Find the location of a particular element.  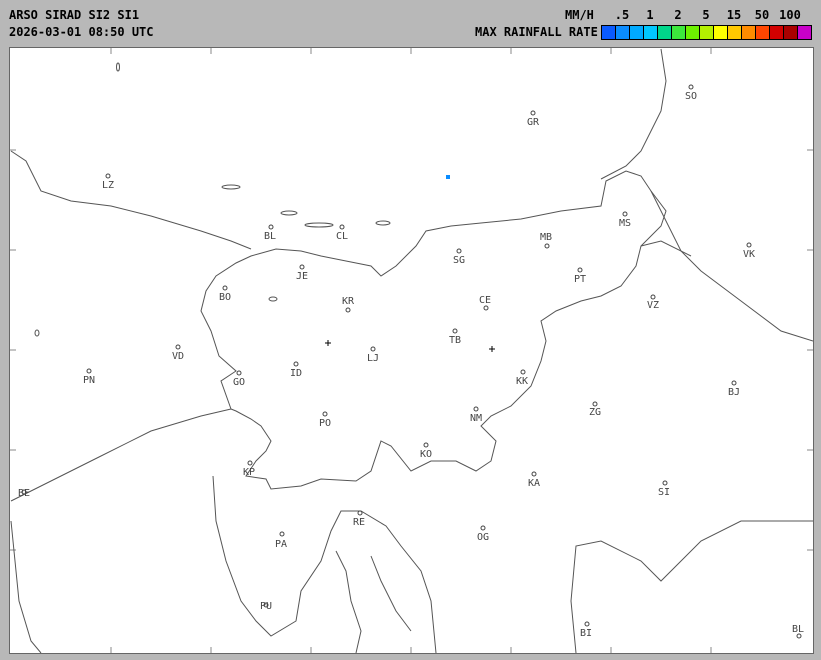

city-pt: PT is located at coordinates (580, 276).